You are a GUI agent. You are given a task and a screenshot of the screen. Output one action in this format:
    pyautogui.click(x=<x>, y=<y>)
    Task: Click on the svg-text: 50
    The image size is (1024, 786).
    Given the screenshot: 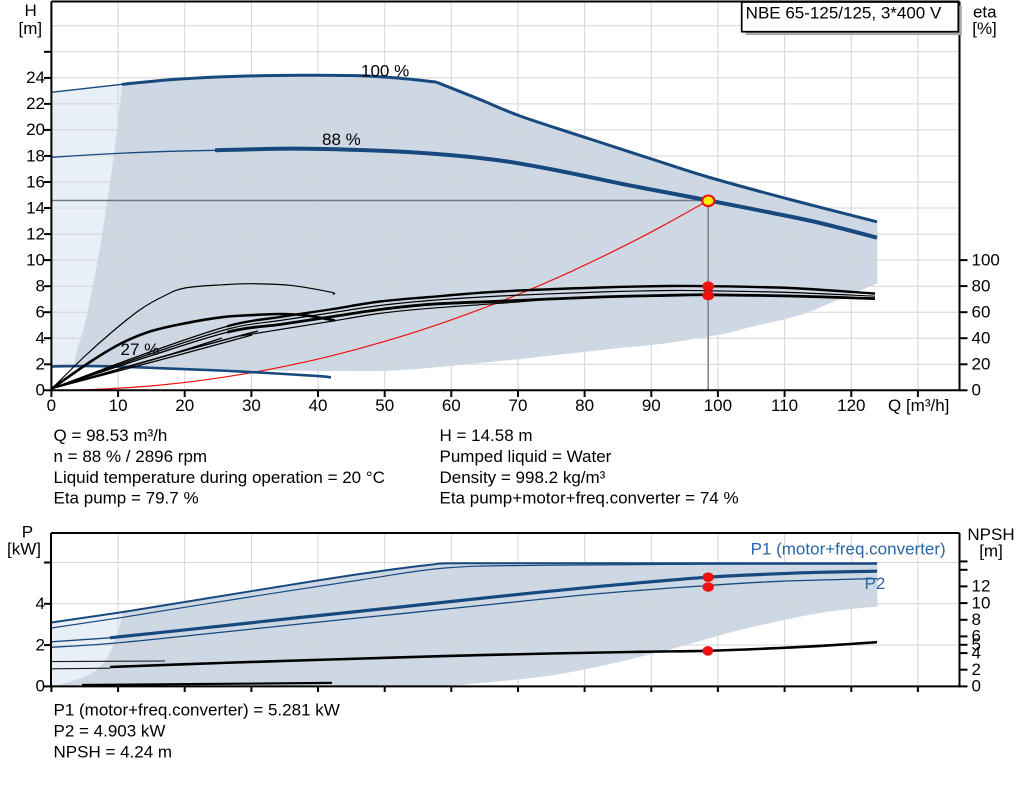 What is the action you would take?
    pyautogui.click(x=384, y=405)
    